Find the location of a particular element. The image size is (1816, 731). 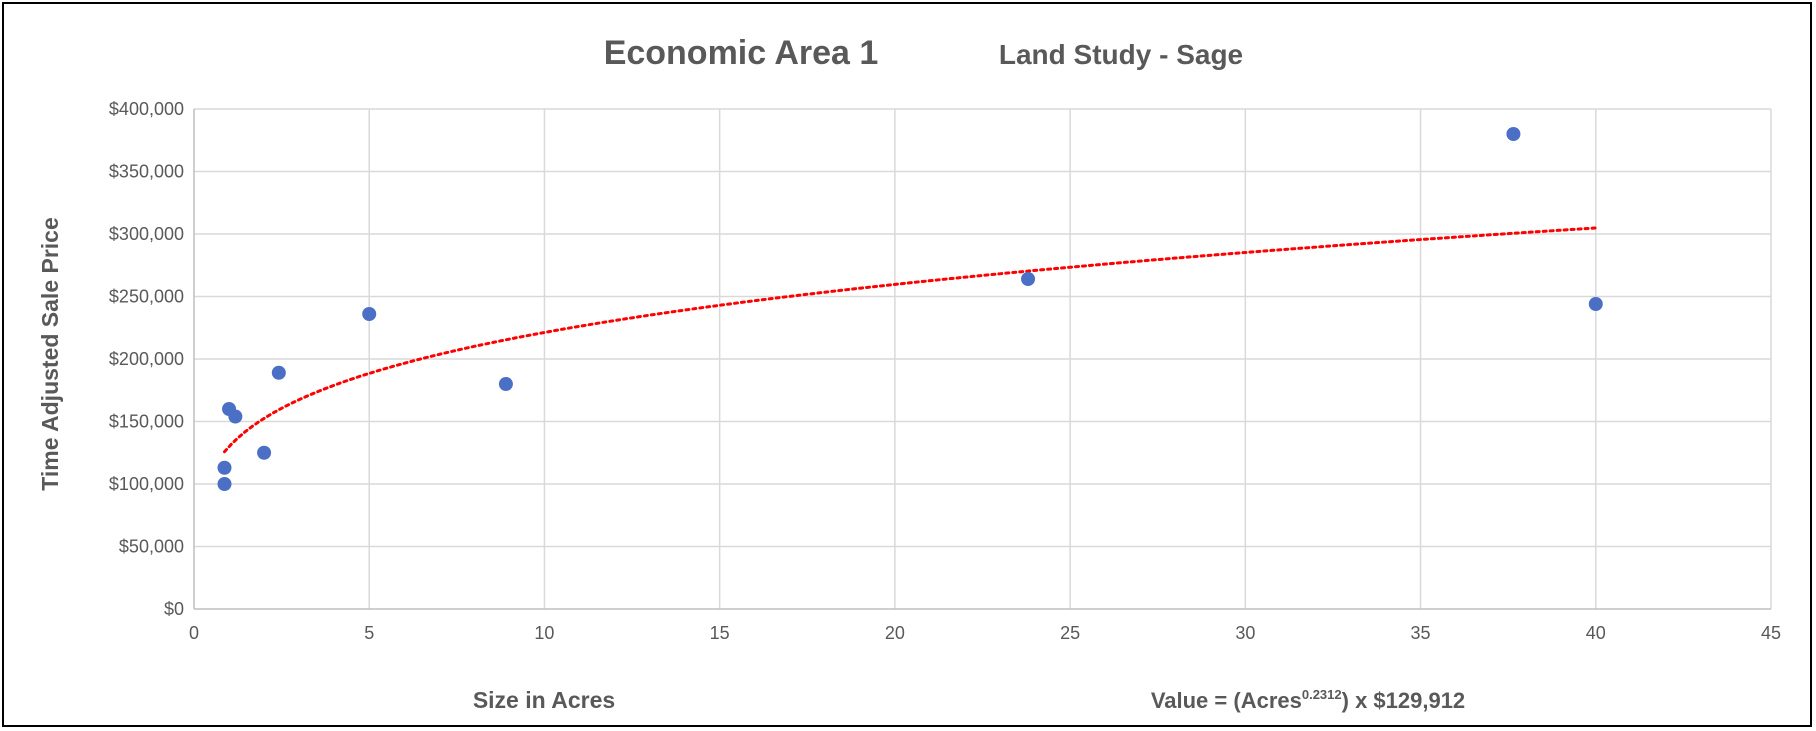

y-tick-label: $350,000 is located at coordinates (146, 172).